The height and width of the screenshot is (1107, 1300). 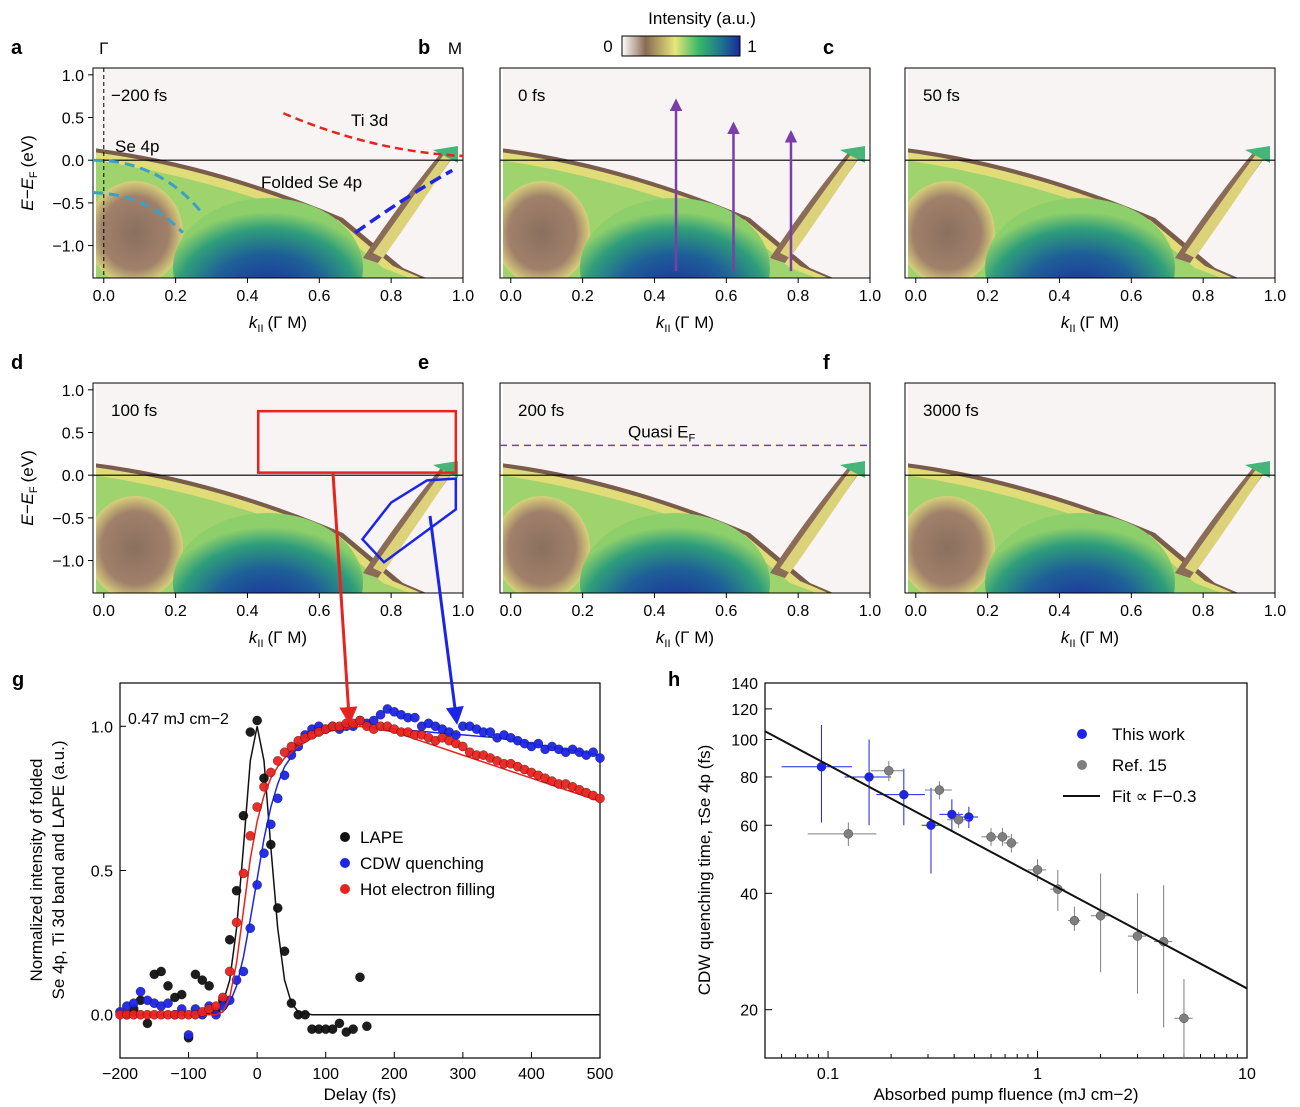 I want to click on ti3d-dashed-curve, so click(x=373, y=135).